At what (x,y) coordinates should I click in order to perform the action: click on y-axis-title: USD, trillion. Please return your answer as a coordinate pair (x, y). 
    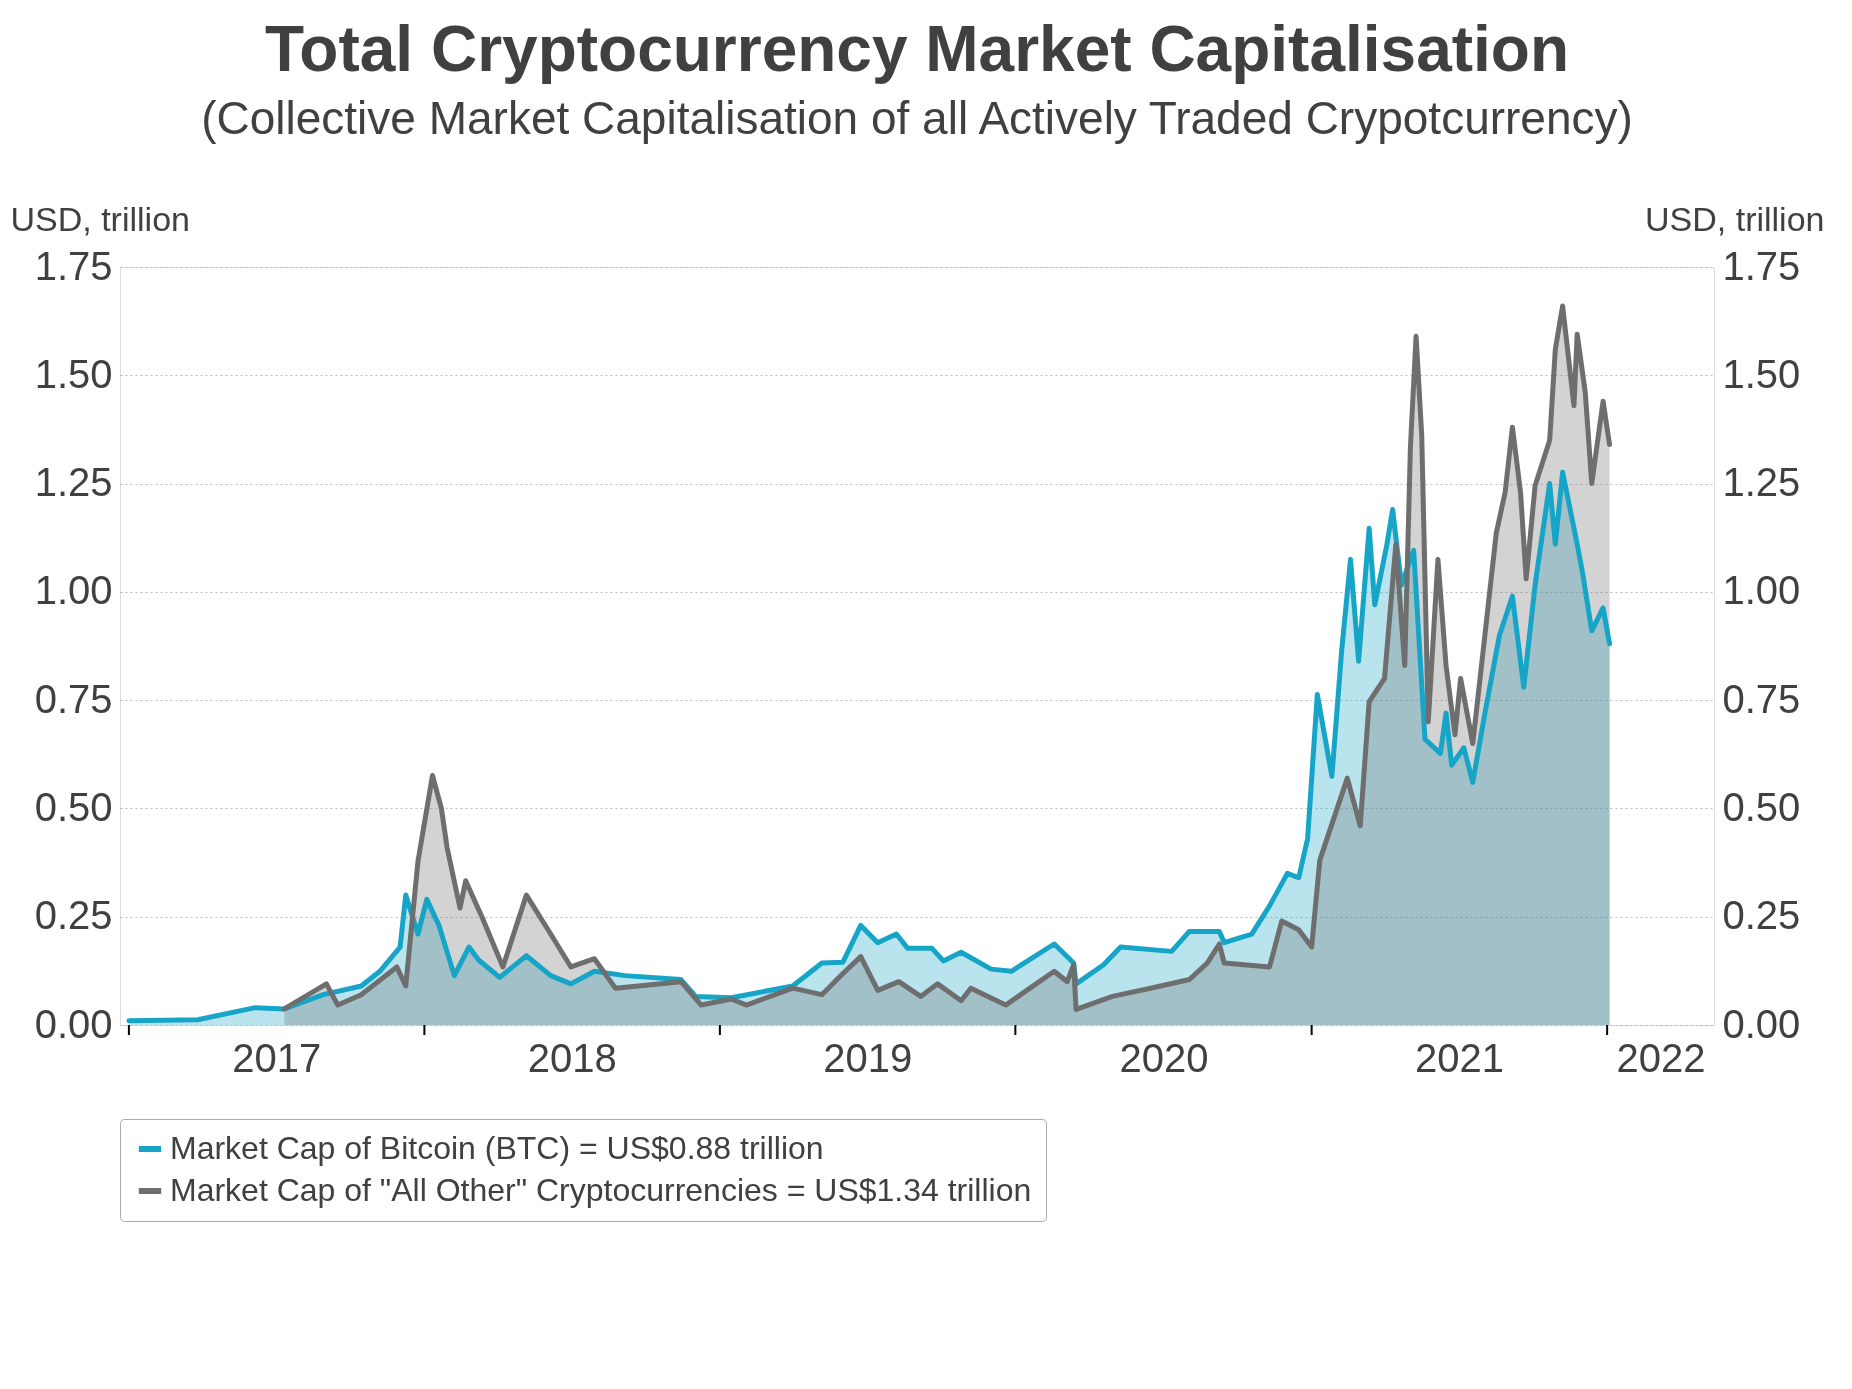
    Looking at the image, I should click on (100, 218).